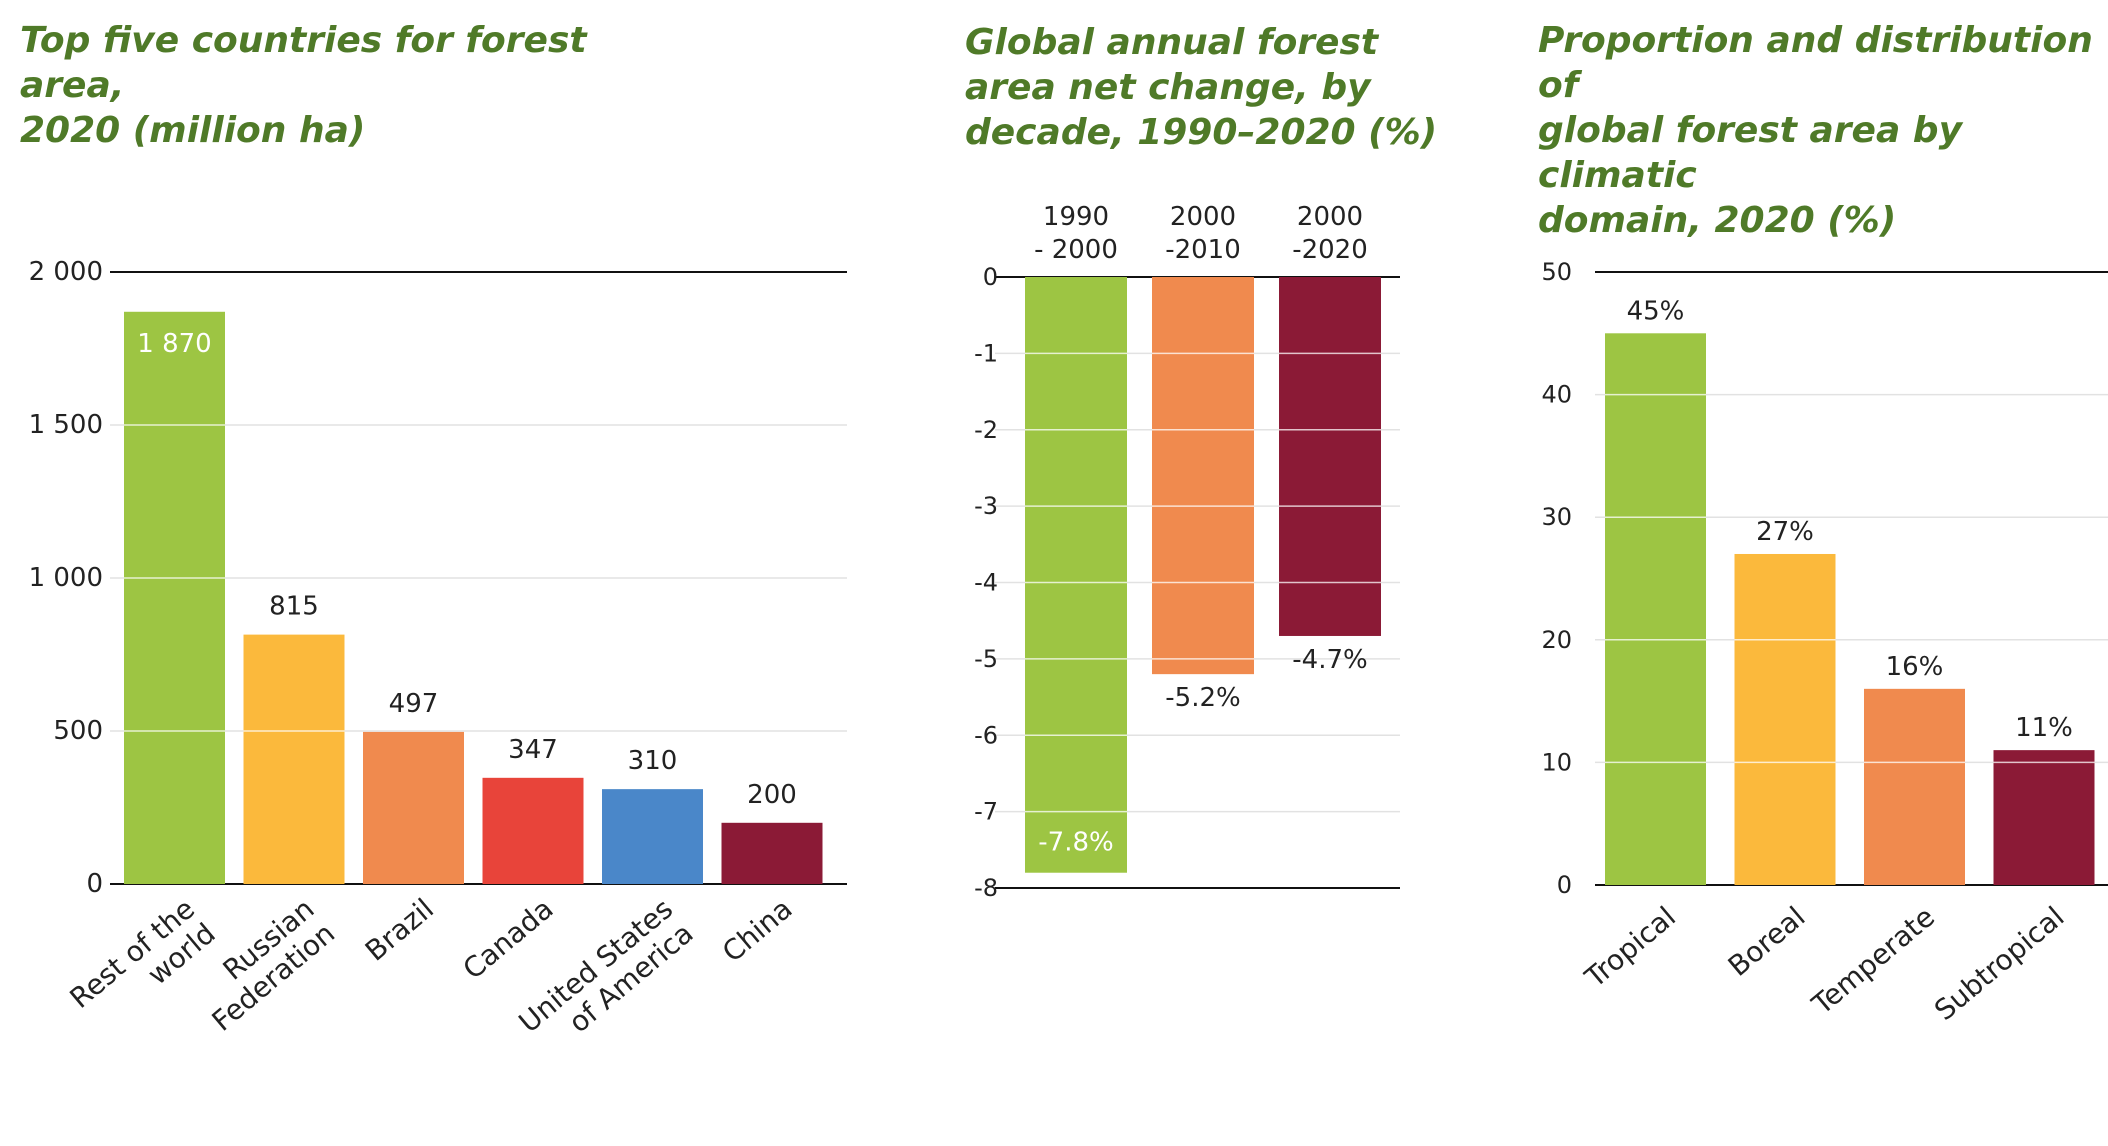 This screenshot has width=2108, height=1146. What do you see at coordinates (986, 659) in the screenshot?
I see `y-tick-label-net-change: -5` at bounding box center [986, 659].